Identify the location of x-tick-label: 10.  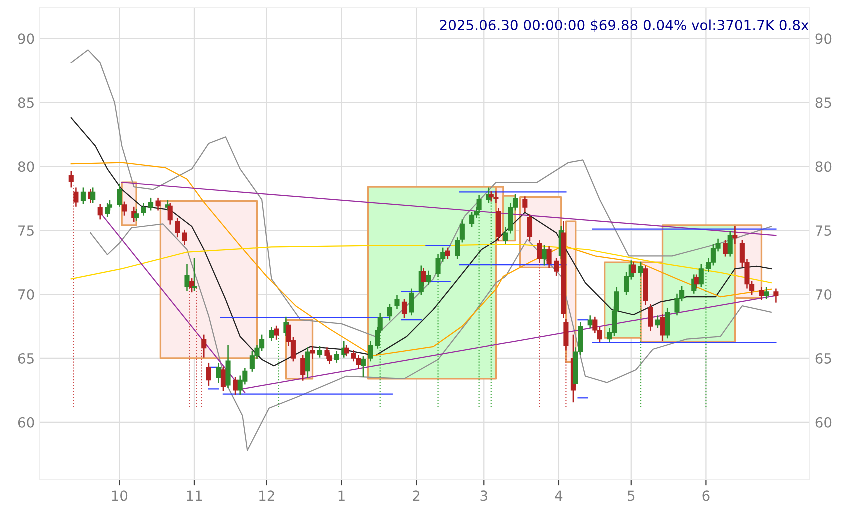
(120, 496).